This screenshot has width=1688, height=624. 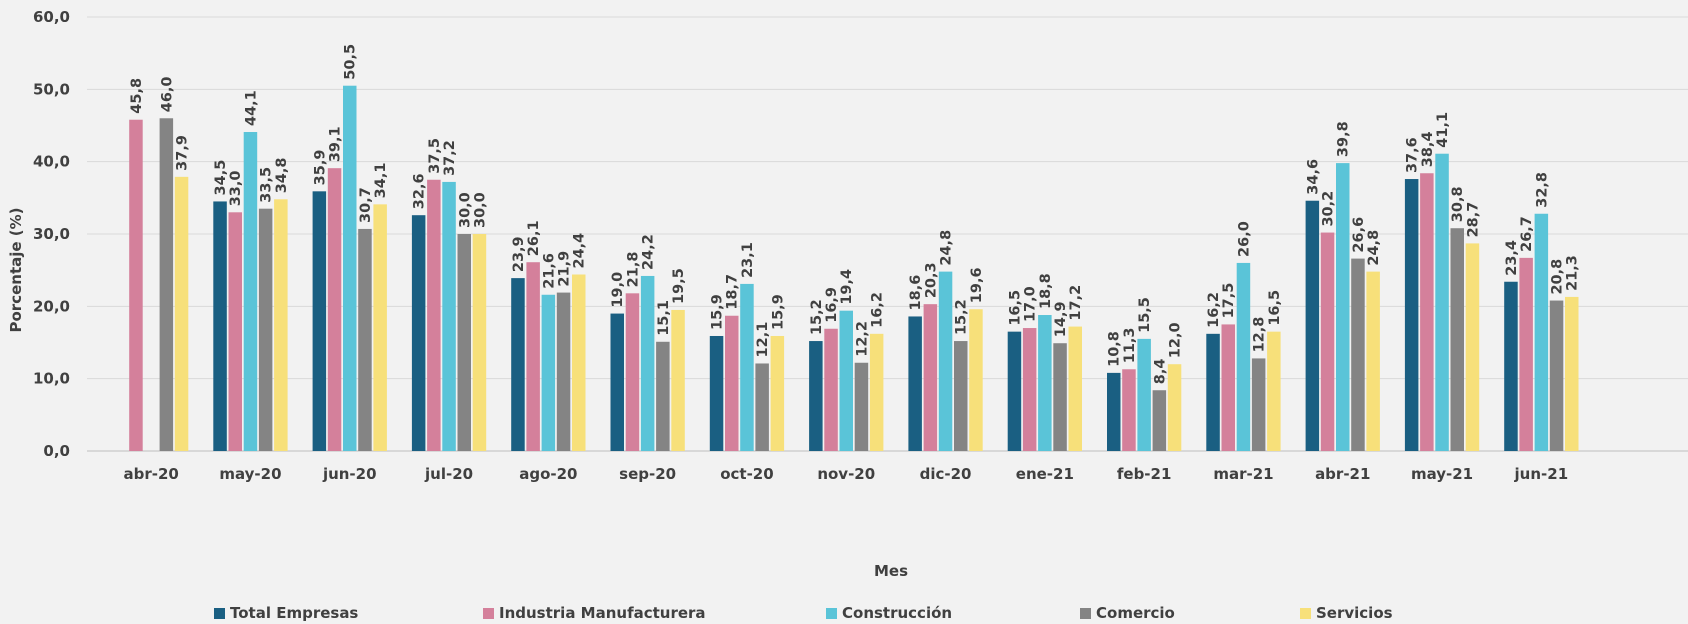 I want to click on data-label: 24,8, so click(x=947, y=248).